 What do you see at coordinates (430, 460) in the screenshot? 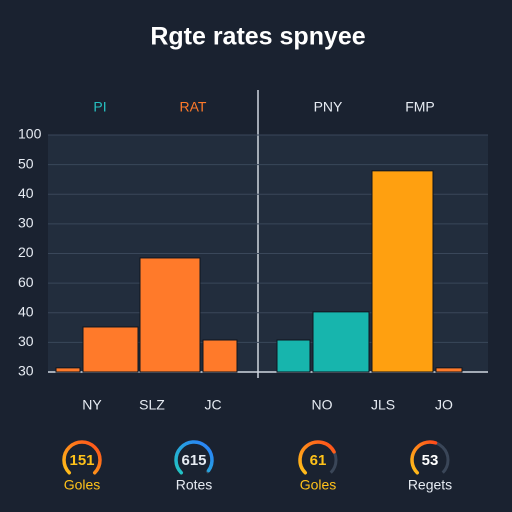
I see `gauge-value: 53` at bounding box center [430, 460].